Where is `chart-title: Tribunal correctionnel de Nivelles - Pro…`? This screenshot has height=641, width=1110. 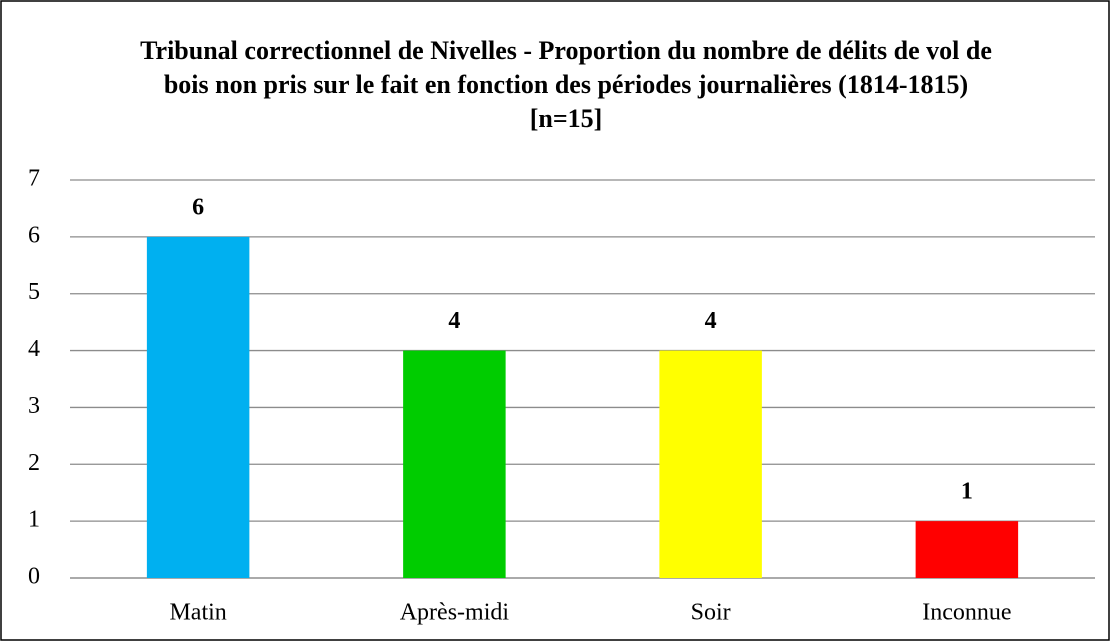
chart-title: Tribunal correctionnel de Nivelles - Pro… is located at coordinates (566, 84).